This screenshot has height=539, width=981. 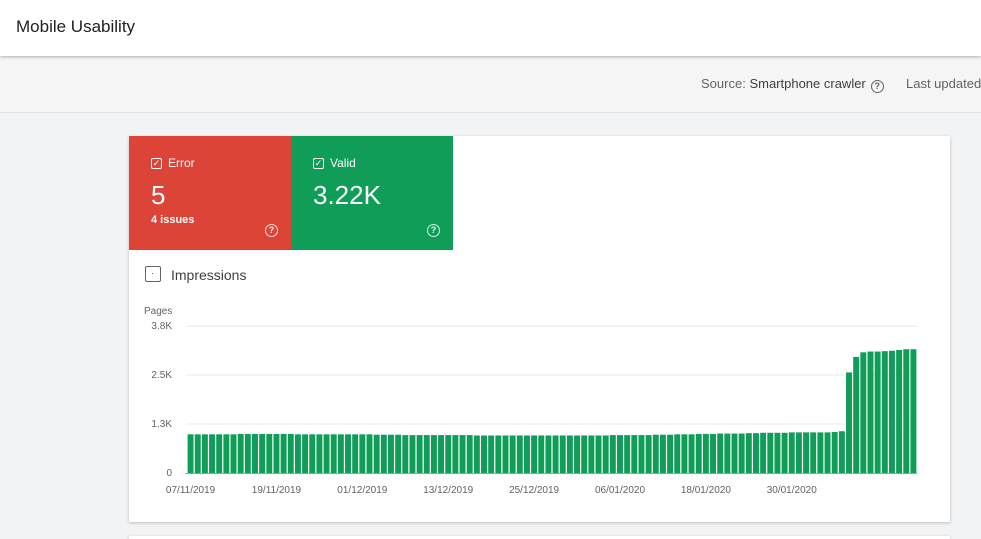 I want to click on source-info: Source: Smartphone crawler?, so click(x=792, y=84).